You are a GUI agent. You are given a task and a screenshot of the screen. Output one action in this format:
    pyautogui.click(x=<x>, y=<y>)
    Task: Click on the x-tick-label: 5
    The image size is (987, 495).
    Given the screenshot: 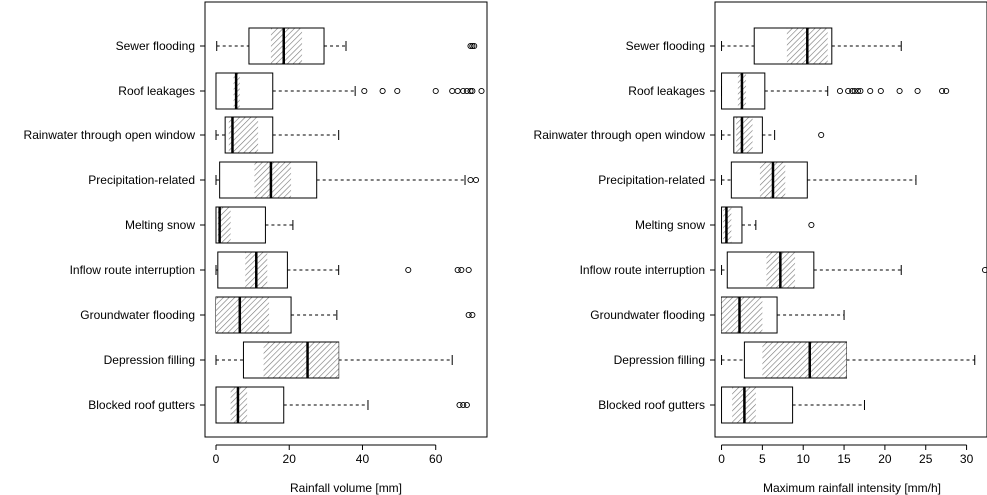 What is the action you would take?
    pyautogui.click(x=762, y=459)
    